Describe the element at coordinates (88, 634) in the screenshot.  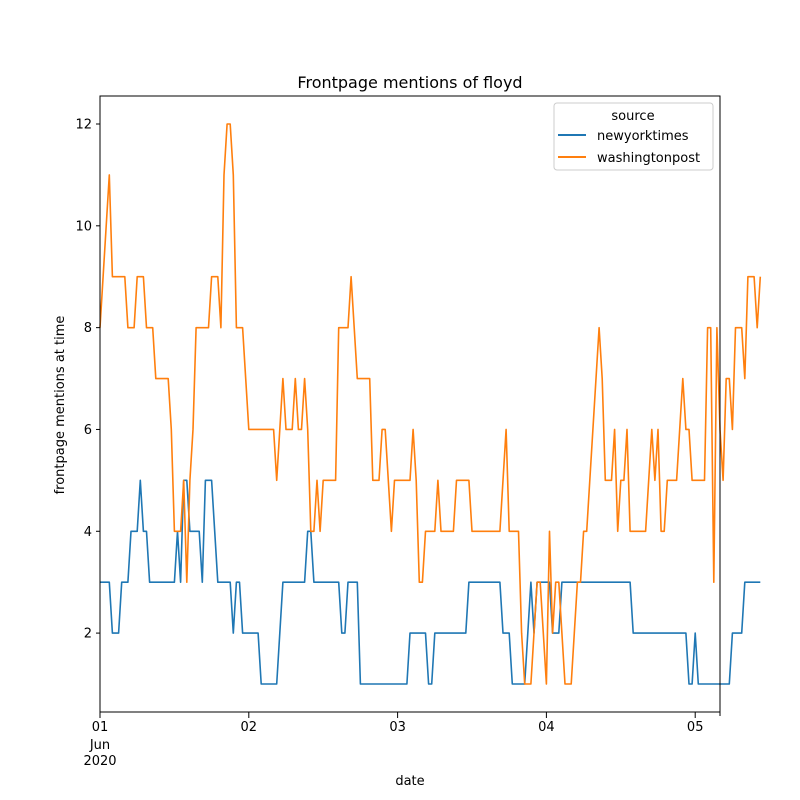
I see `y-tick-label: 2` at that location.